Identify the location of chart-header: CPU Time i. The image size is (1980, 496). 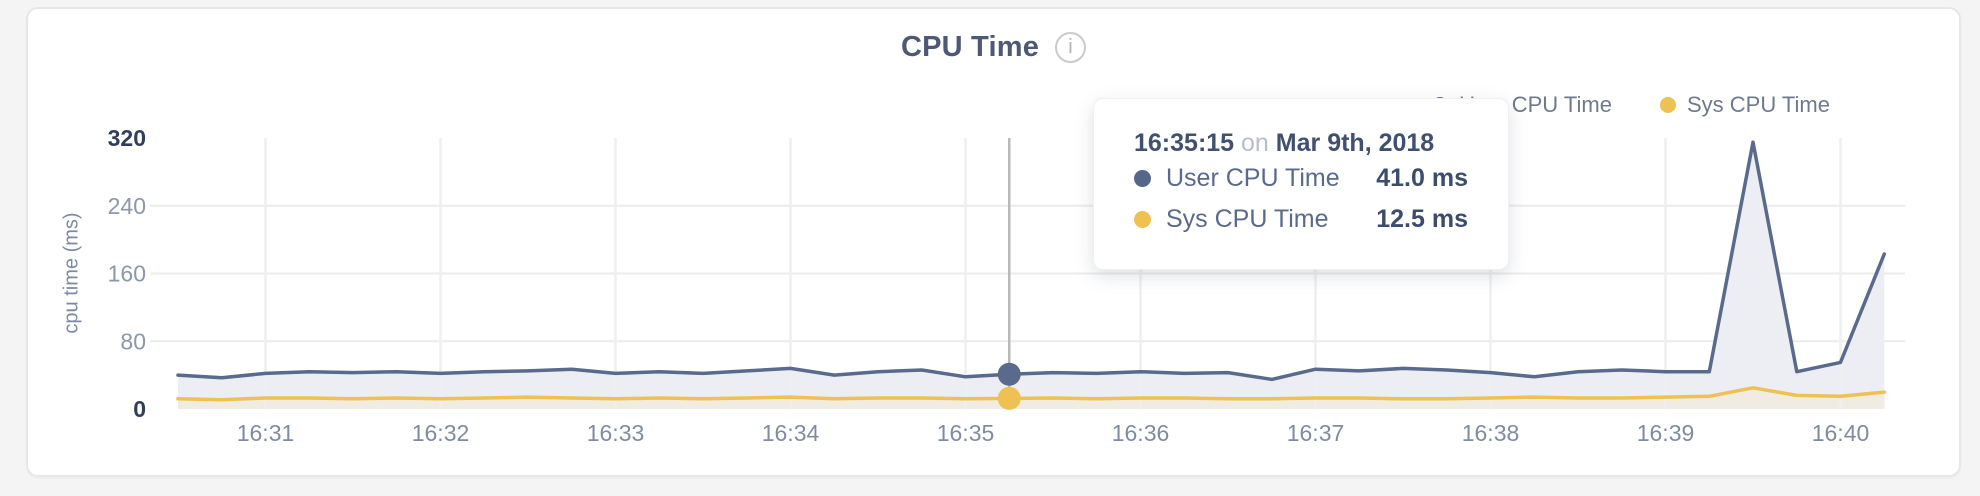
(993, 47).